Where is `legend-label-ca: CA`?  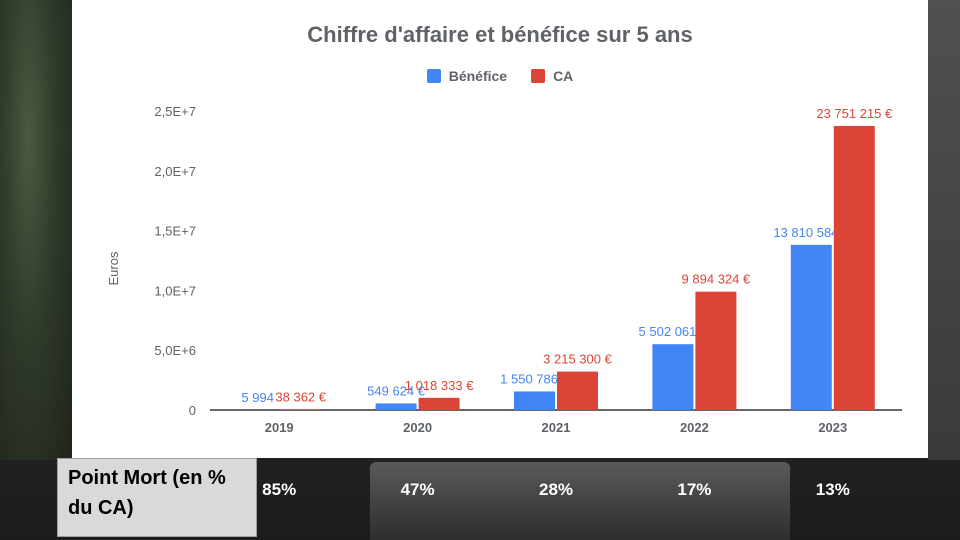 legend-label-ca: CA is located at coordinates (563, 76).